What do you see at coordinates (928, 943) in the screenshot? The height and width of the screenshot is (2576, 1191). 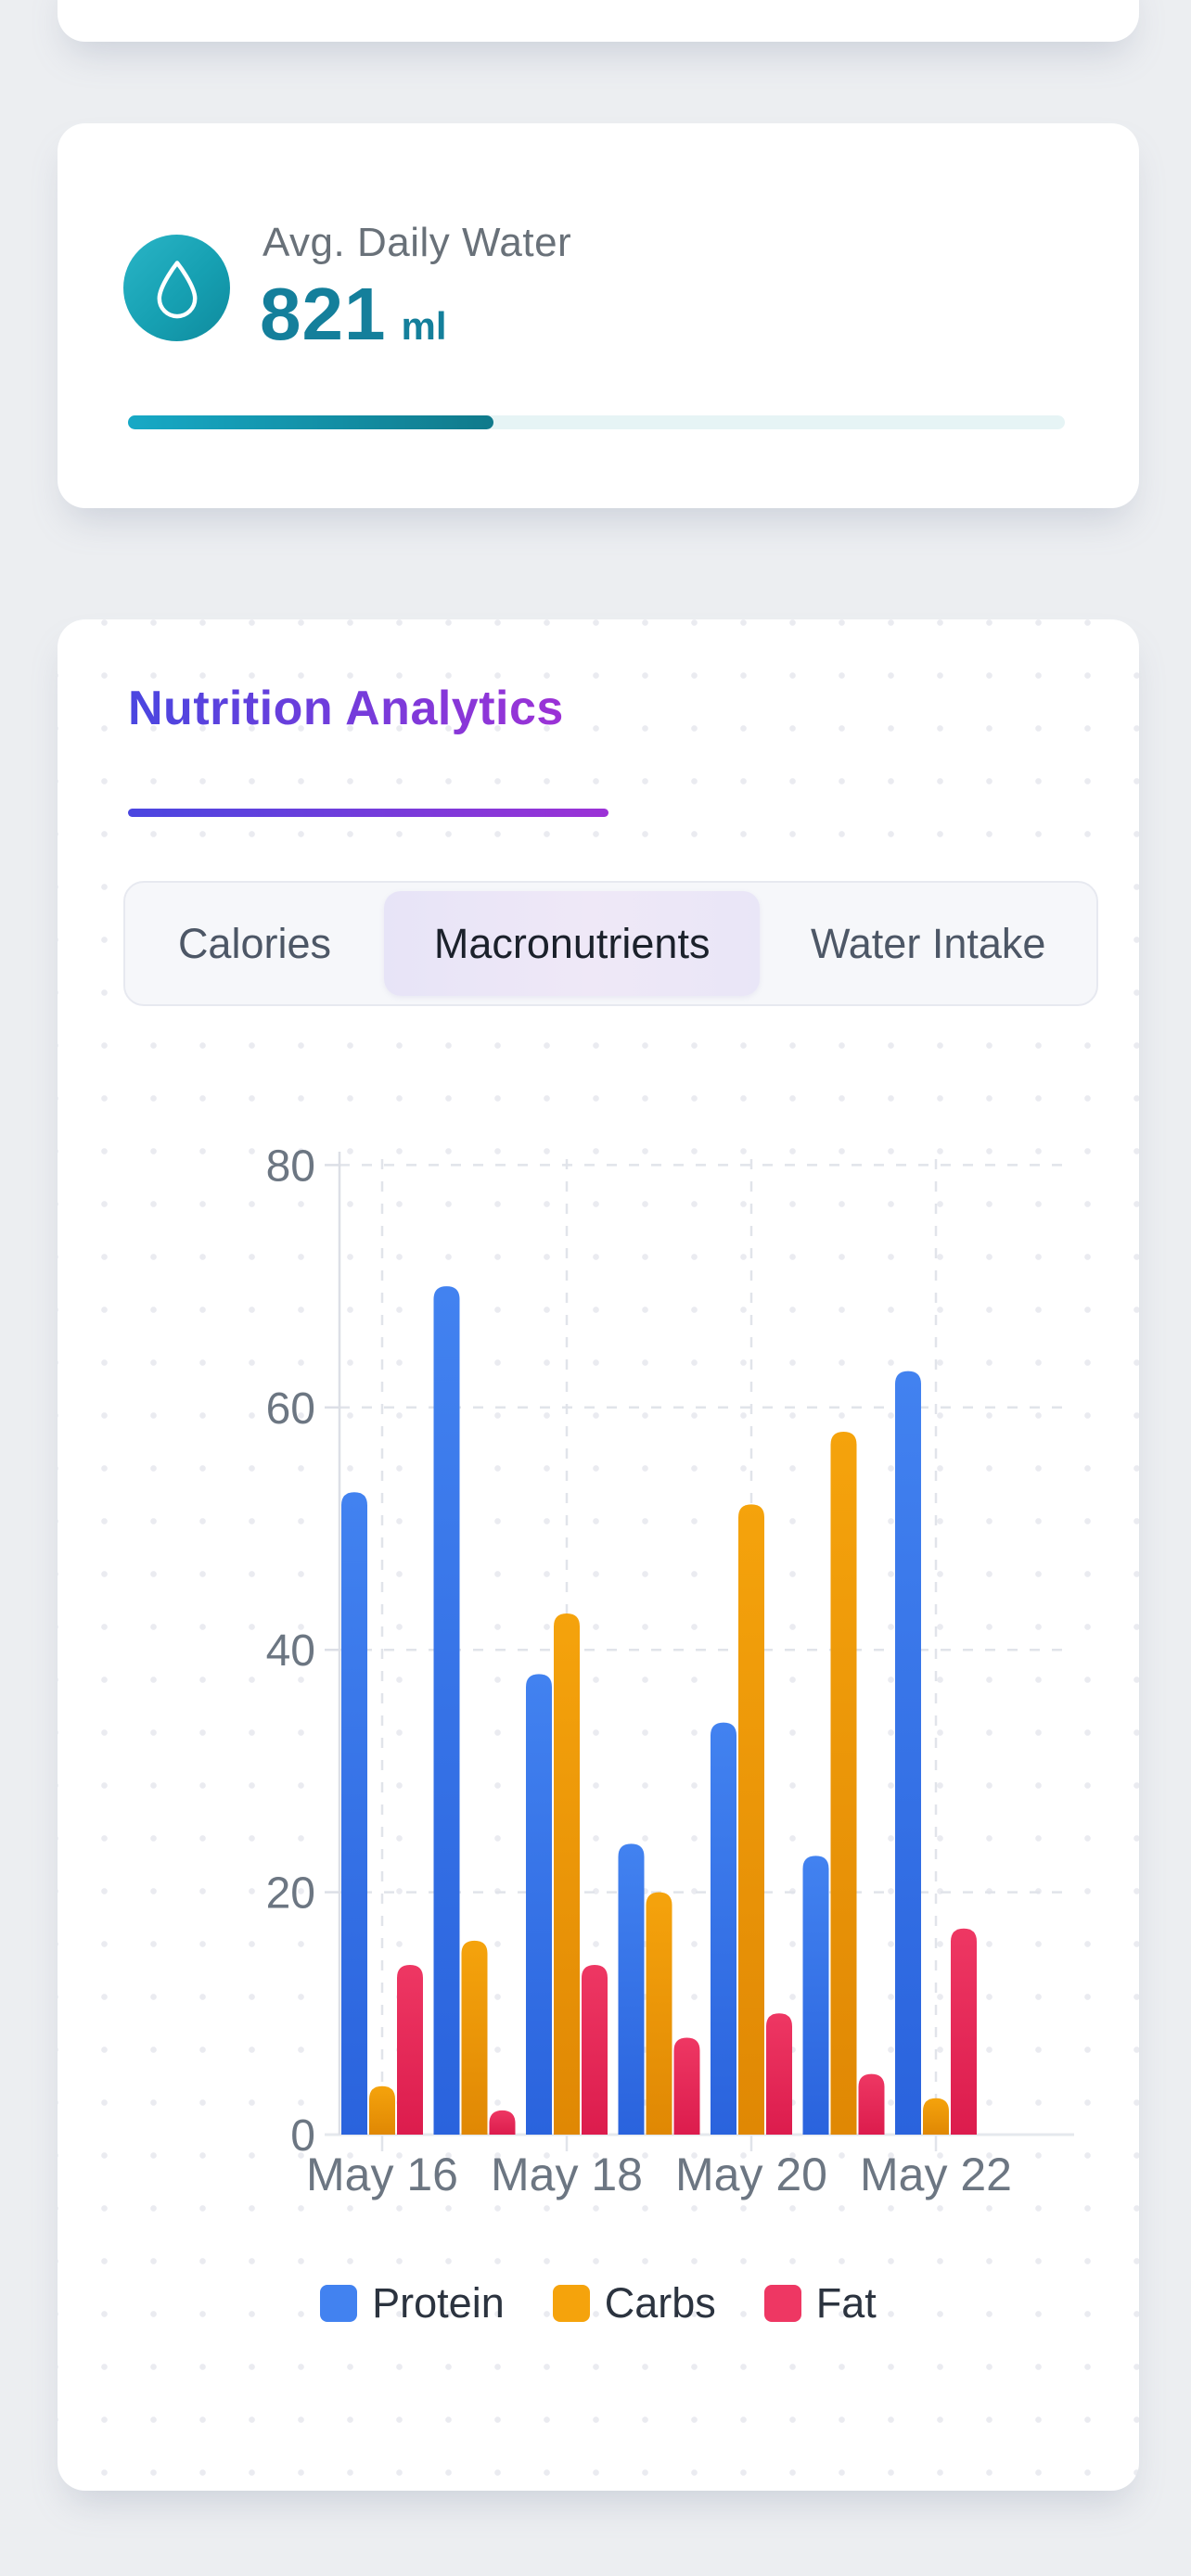 I see `tab-water-intake: Water Intake` at bounding box center [928, 943].